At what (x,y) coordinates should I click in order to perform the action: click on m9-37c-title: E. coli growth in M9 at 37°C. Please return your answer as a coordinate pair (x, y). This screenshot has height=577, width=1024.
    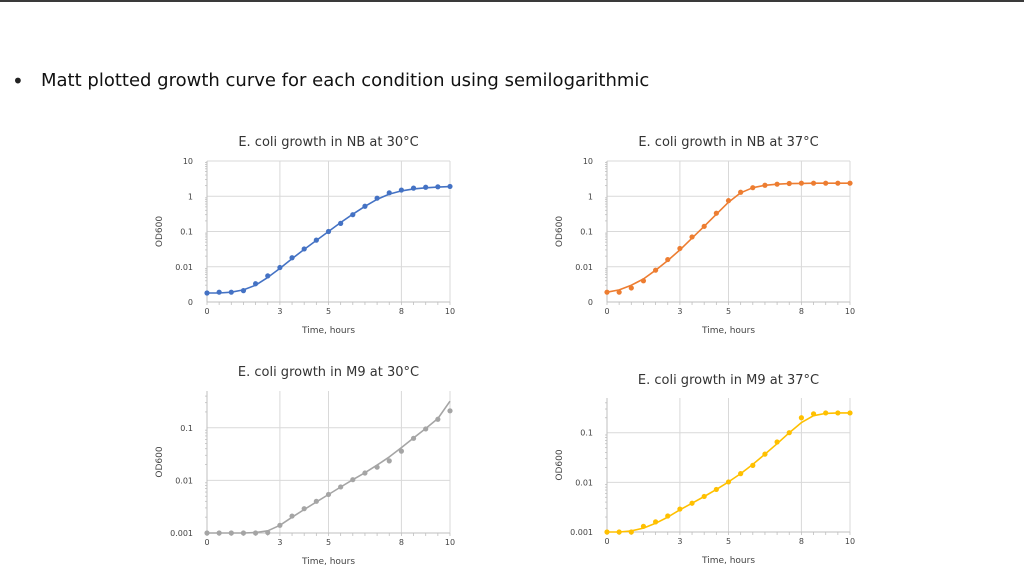
    Looking at the image, I should click on (728, 380).